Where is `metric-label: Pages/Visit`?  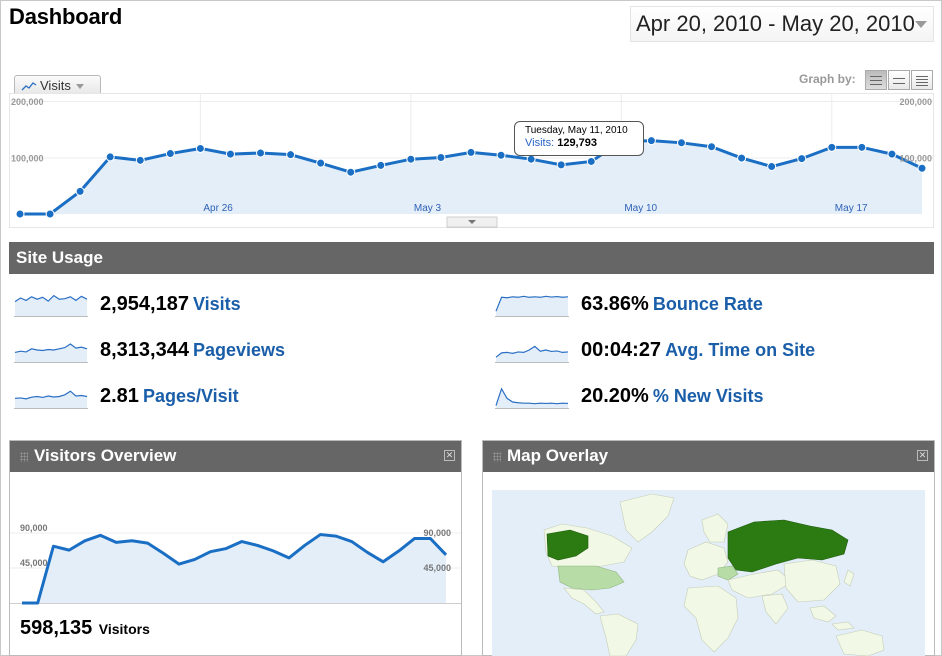
metric-label: Pages/Visit is located at coordinates (190, 396).